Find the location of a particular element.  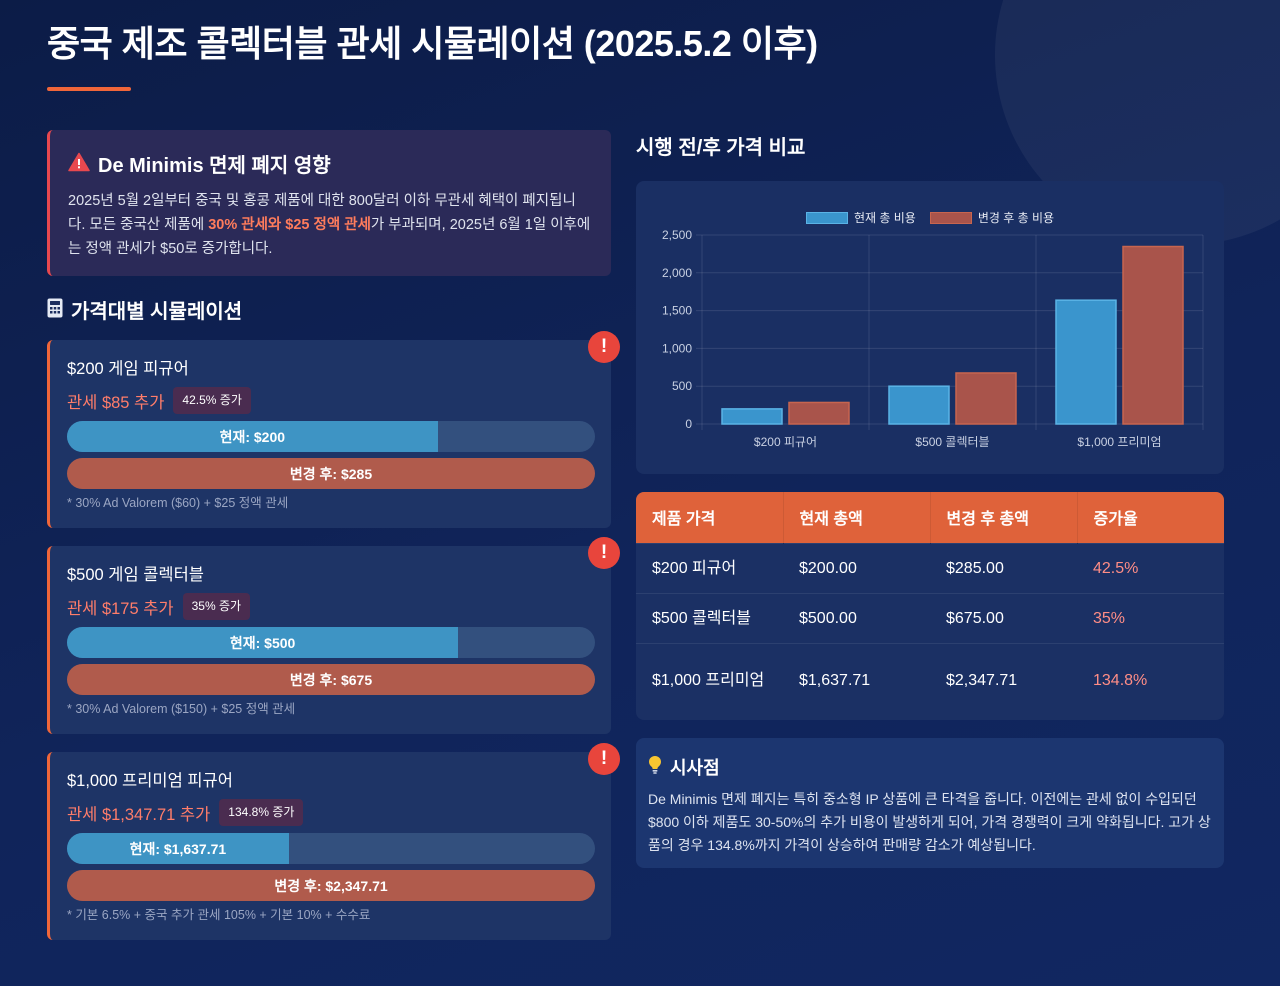

current-price-track: 현재: $500 is located at coordinates (331, 642).